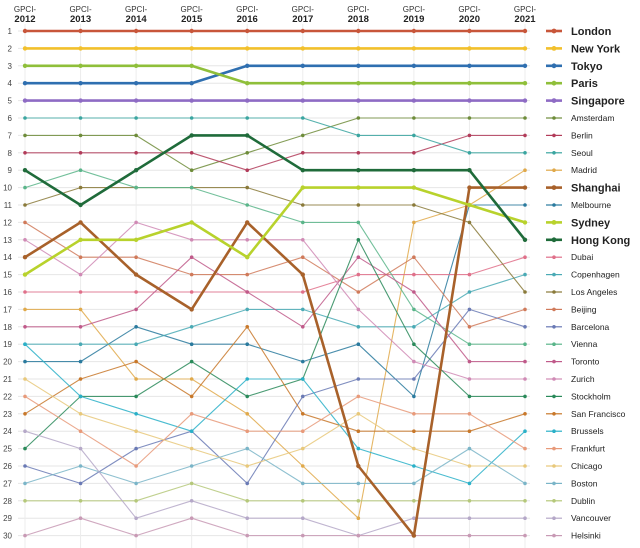 The height and width of the screenshot is (548, 640). I want to click on point-melbourne-2013, so click(80, 361).